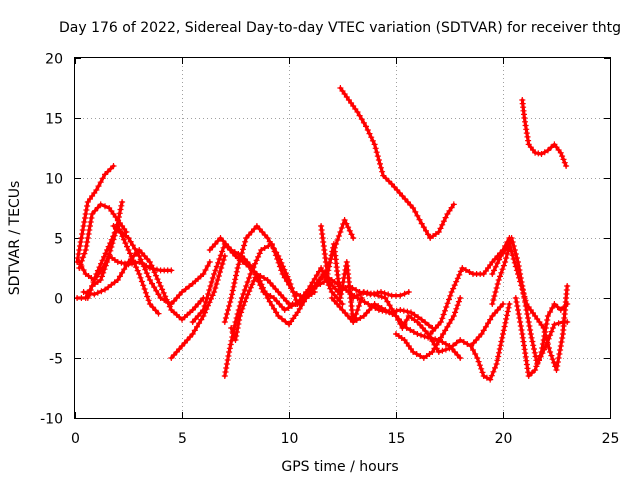  Describe the element at coordinates (54, 60) in the screenshot. I see `y-tick-label: 20` at that location.